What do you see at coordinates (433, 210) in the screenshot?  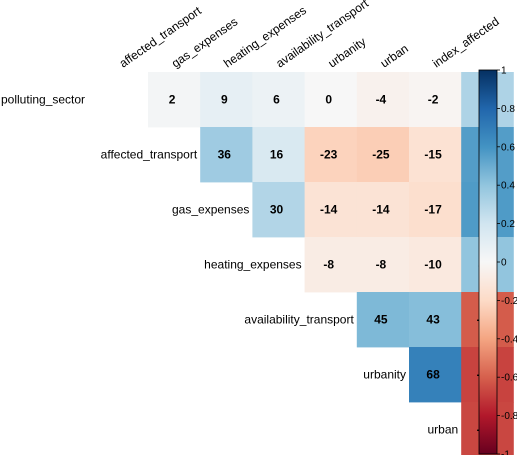 I see `cell-value-label: -17` at bounding box center [433, 210].